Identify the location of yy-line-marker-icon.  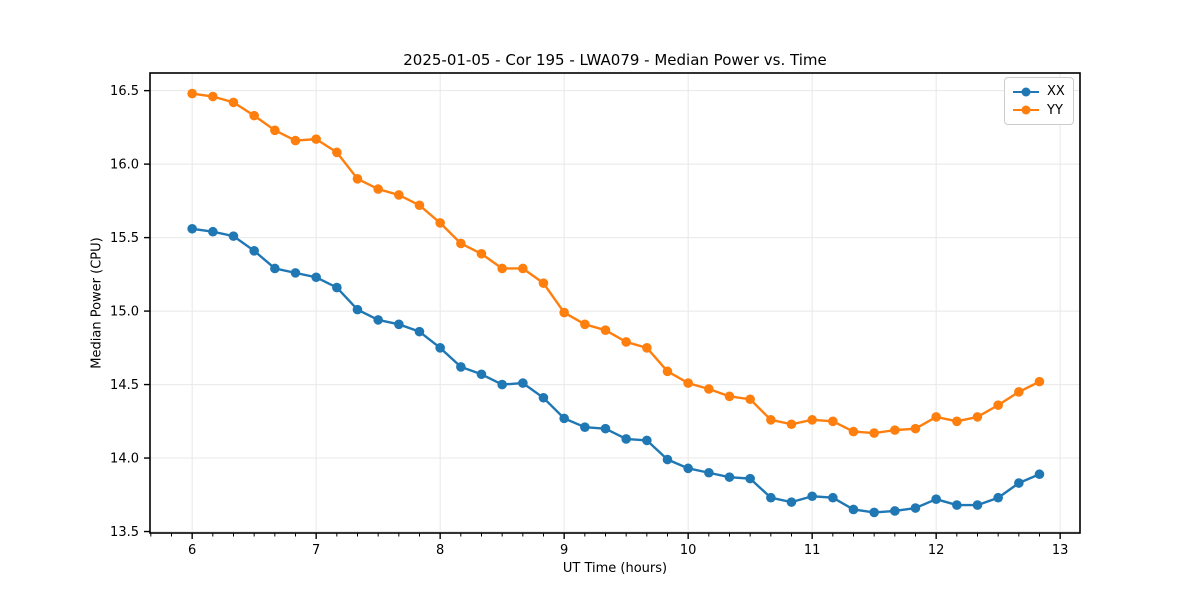
(1026, 110).